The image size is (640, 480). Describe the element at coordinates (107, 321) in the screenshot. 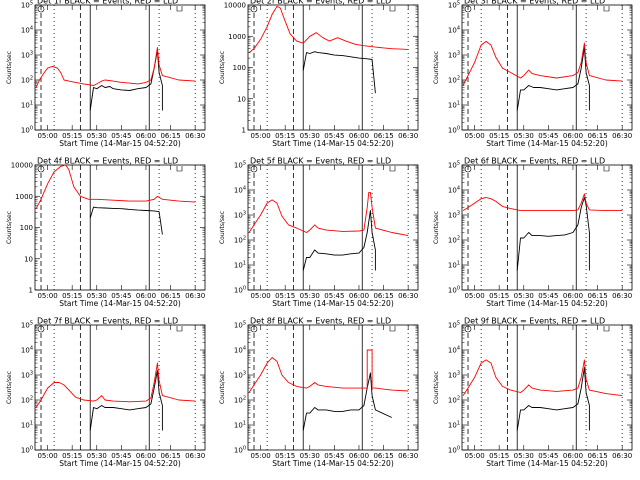

I see `panel-title: Det 7f BLACK = Events, RED = LLD` at that location.